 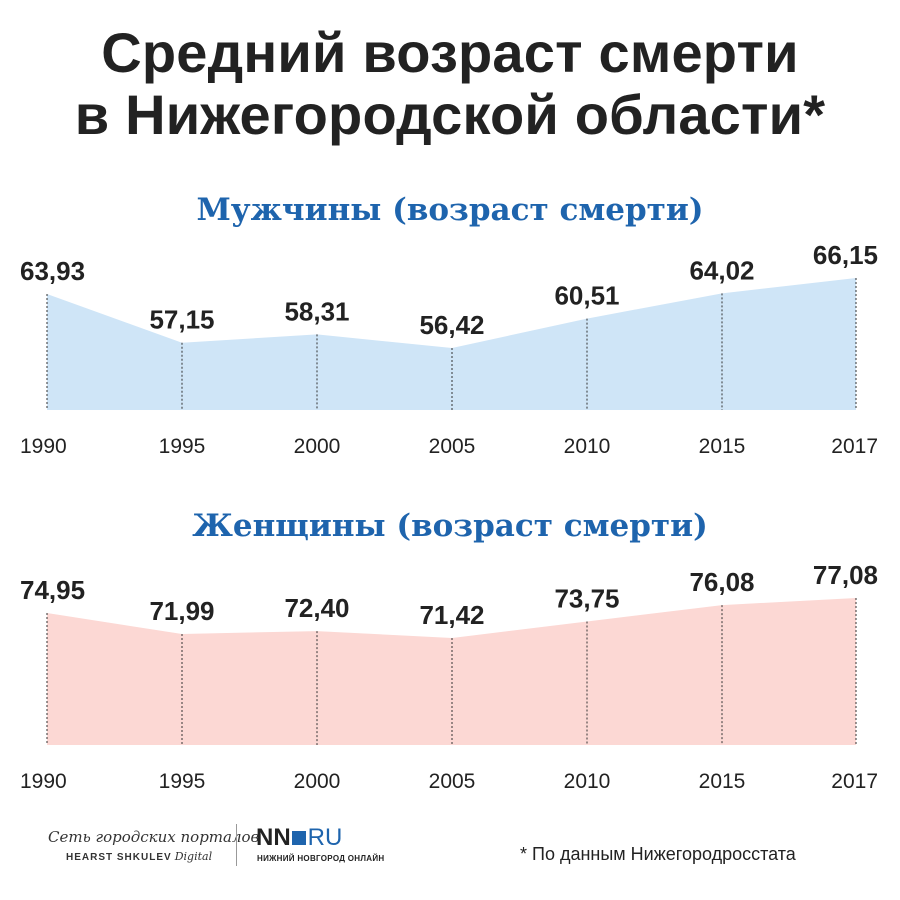 What do you see at coordinates (586, 296) in the screenshot?
I see `men-value-label-2010: 60,51` at bounding box center [586, 296].